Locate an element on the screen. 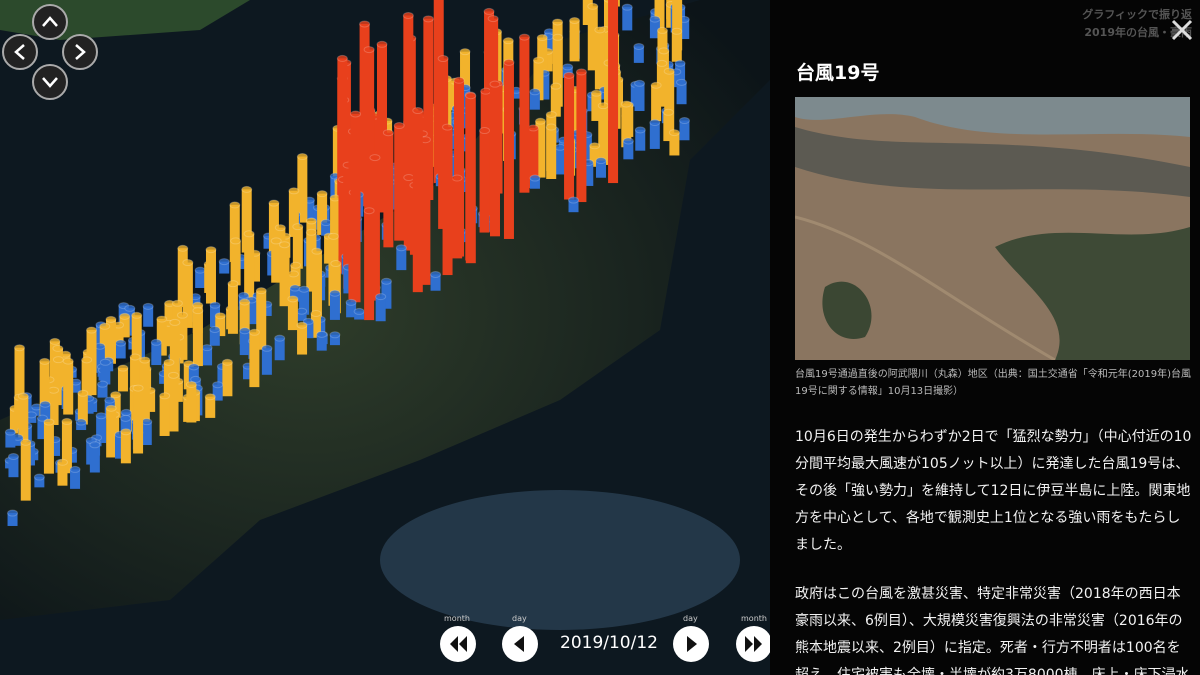 This screenshot has width=1200, height=675. panel-title: 台風19号 is located at coordinates (838, 73).